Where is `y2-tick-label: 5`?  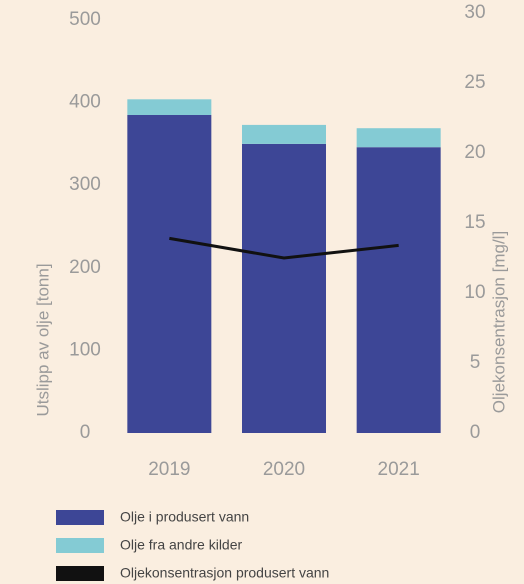
y2-tick-label: 5 is located at coordinates (475, 362).